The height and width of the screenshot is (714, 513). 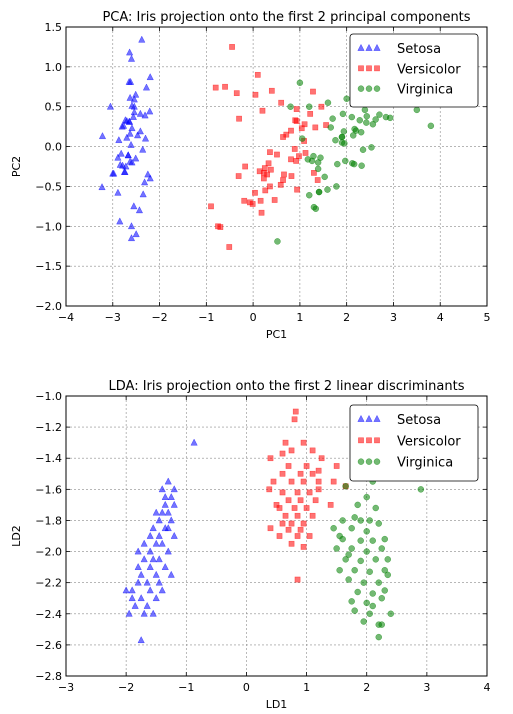 I want to click on legend-label: Setosa, so click(x=419, y=49).